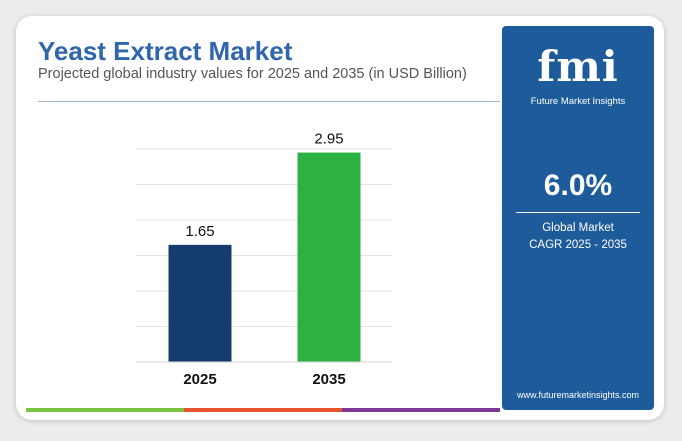 This screenshot has height=441, width=682. I want to click on color-strip-orange, so click(263, 410).